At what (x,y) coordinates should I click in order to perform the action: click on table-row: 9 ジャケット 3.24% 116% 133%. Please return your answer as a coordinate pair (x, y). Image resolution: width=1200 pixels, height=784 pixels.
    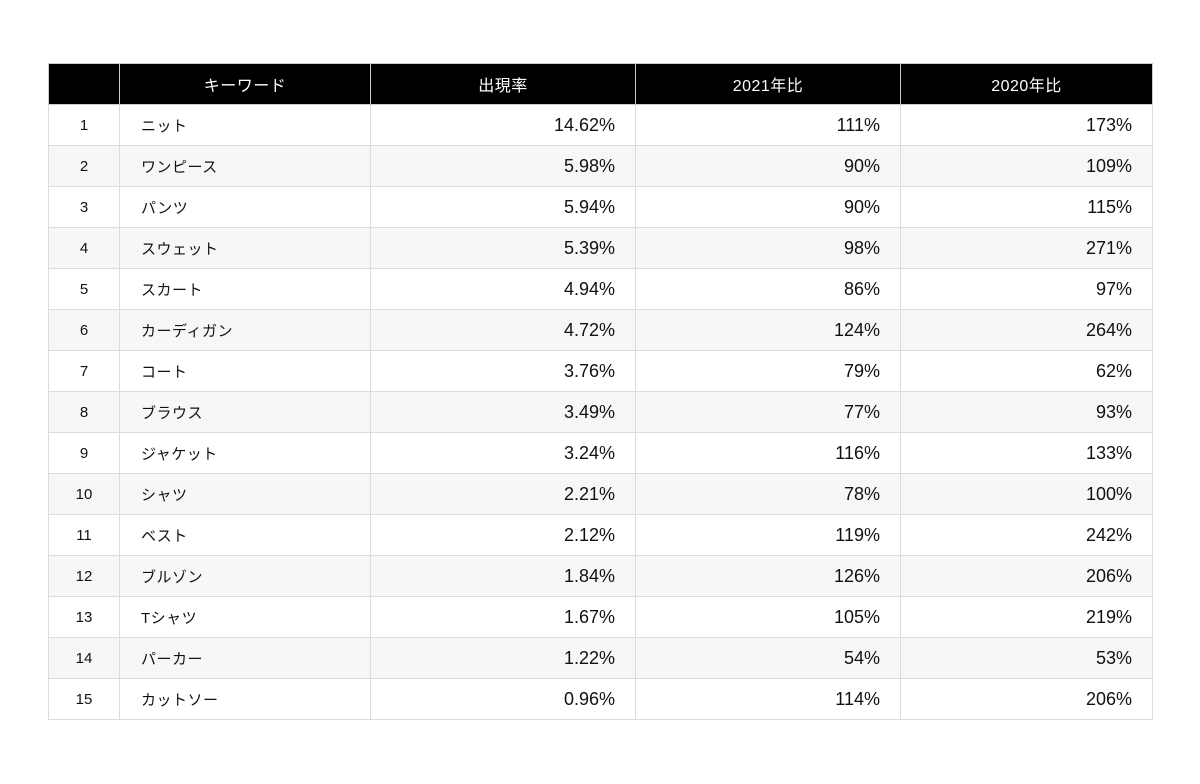
    Looking at the image, I should click on (600, 453).